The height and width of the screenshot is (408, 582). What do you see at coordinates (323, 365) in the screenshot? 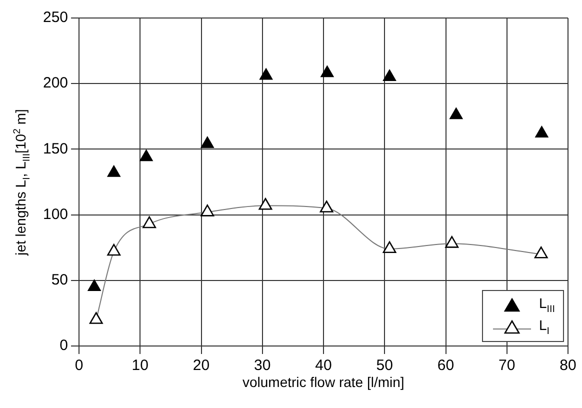
I see `x-tick-label: 40` at bounding box center [323, 365].